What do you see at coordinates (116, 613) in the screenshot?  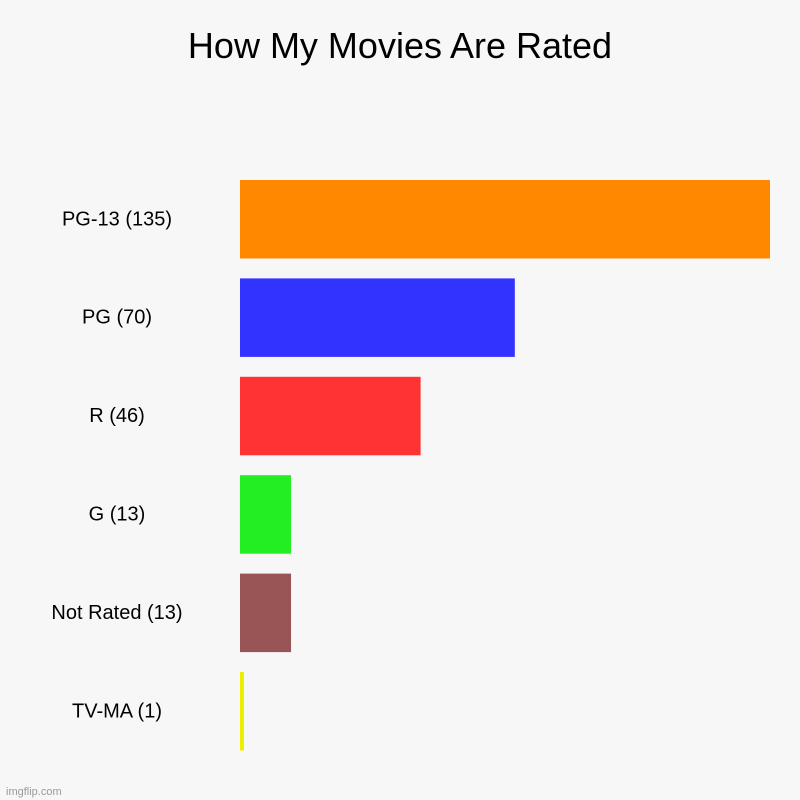 I see `category-label-4: Not Rated (13)` at bounding box center [116, 613].